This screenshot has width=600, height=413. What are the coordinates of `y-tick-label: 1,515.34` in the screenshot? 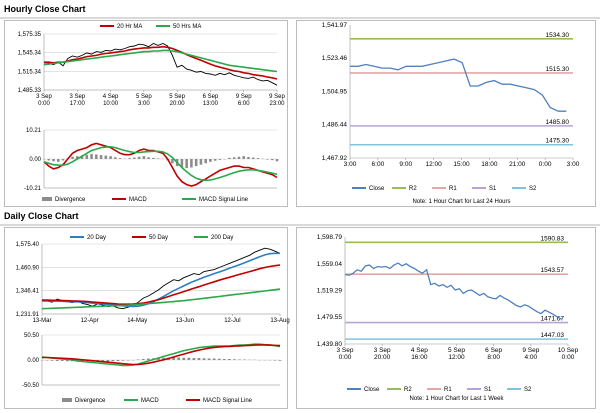 It's located at (30, 72).